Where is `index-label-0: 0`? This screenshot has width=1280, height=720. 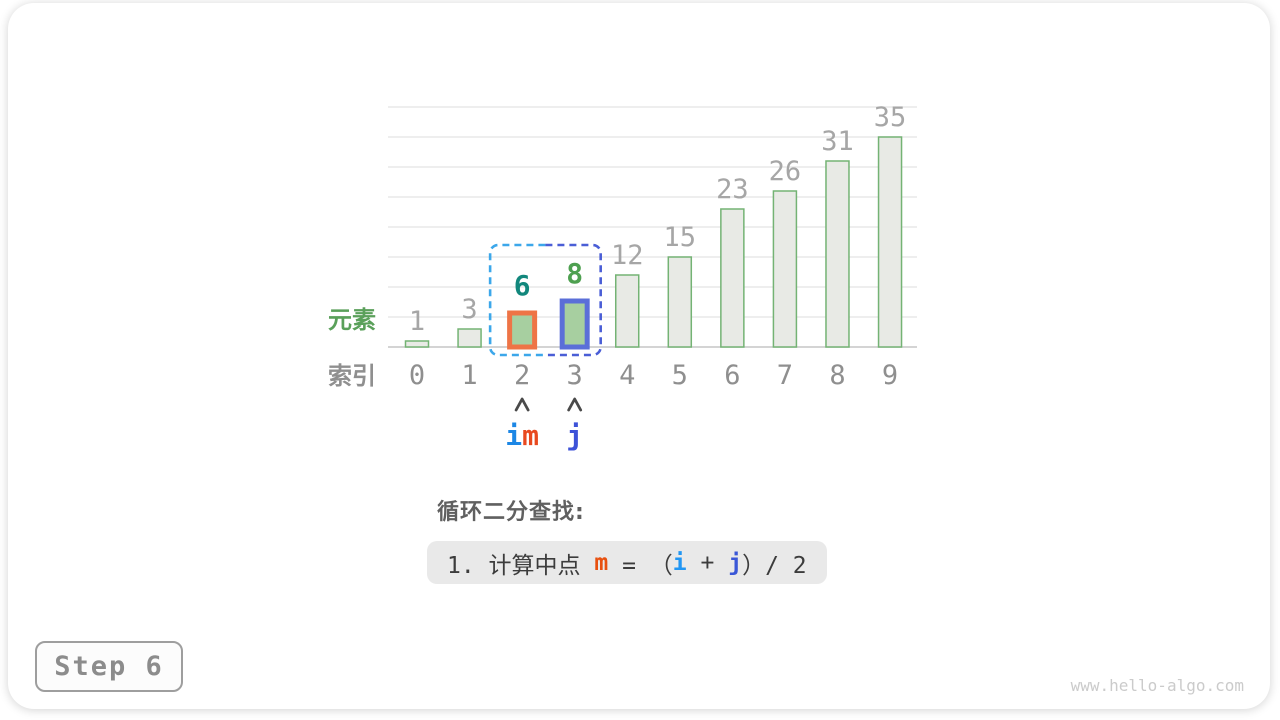 index-label-0: 0 is located at coordinates (417, 375).